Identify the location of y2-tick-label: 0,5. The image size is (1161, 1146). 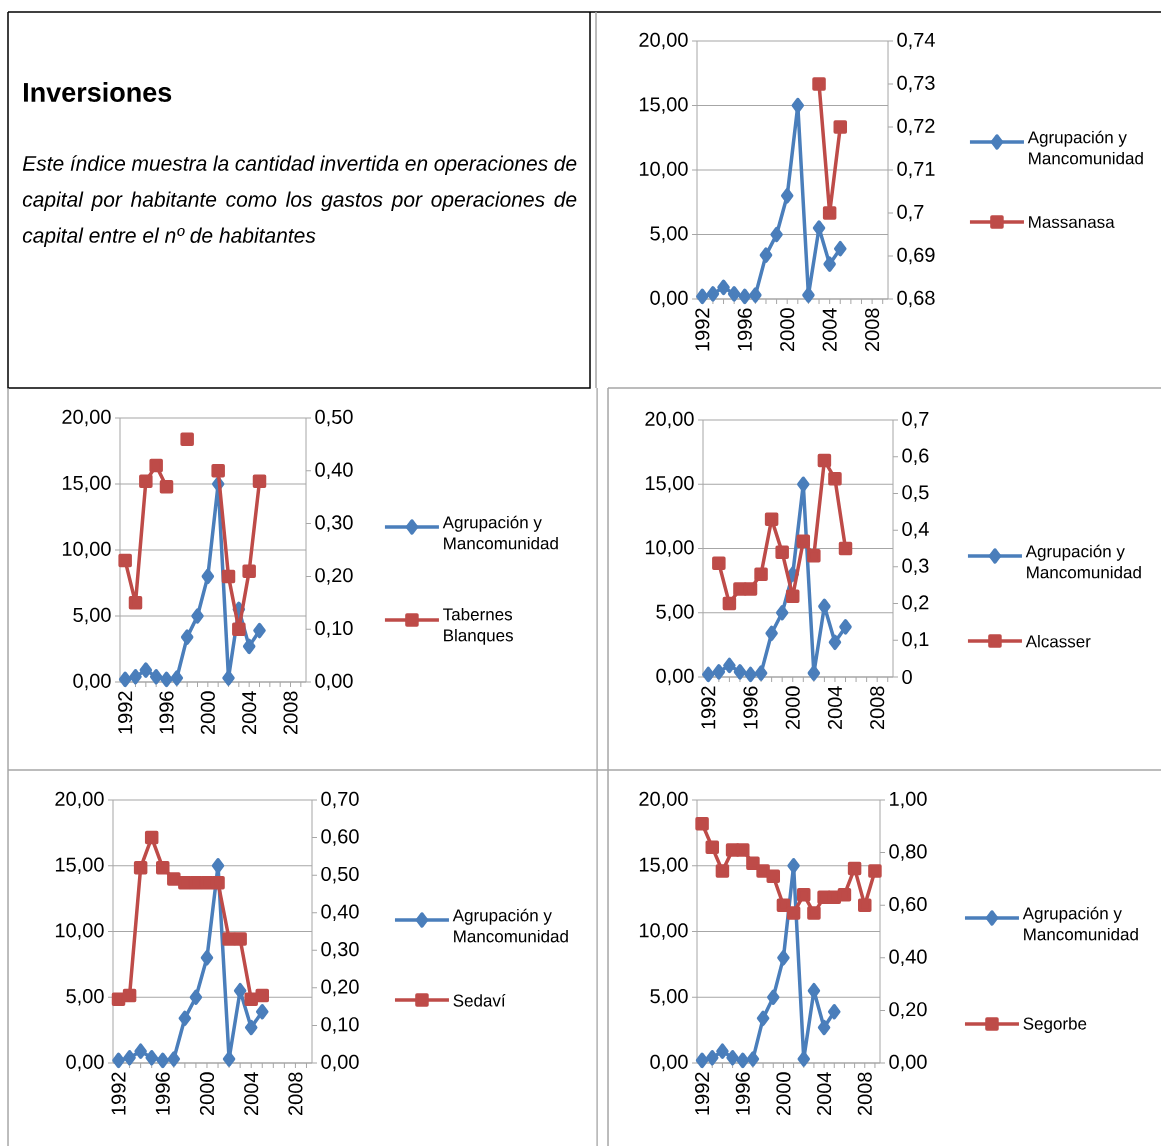
(915, 493).